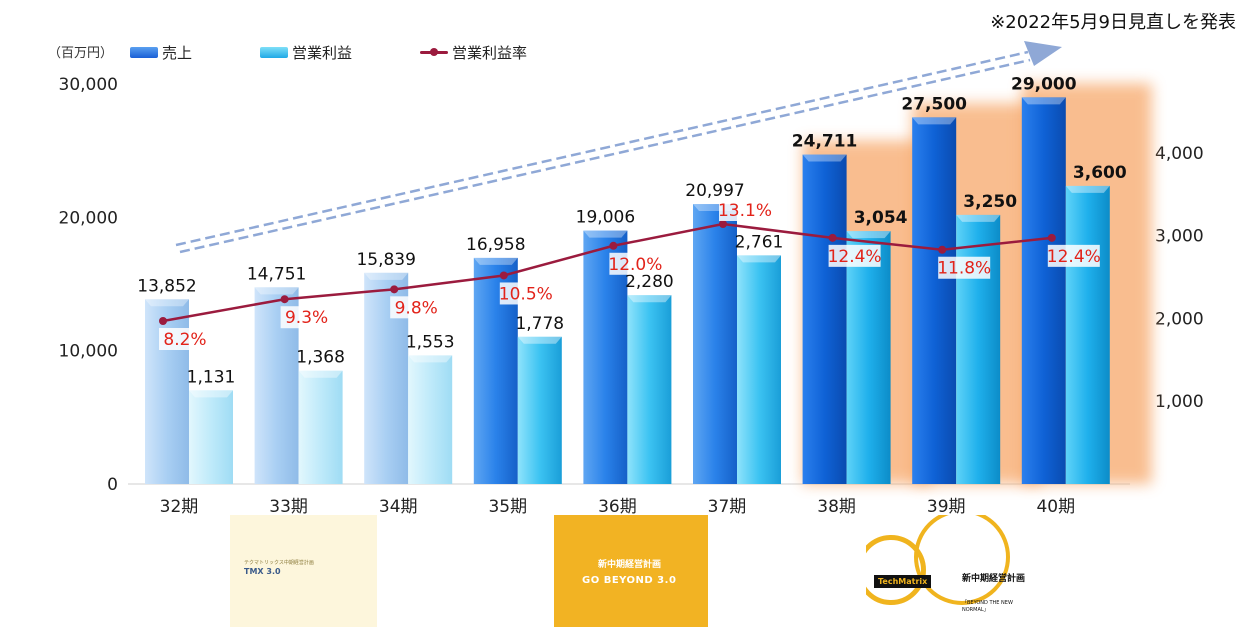 The width and height of the screenshot is (1242, 627). What do you see at coordinates (836, 507) in the screenshot?
I see `x-axis-tick: 38期` at bounding box center [836, 507].